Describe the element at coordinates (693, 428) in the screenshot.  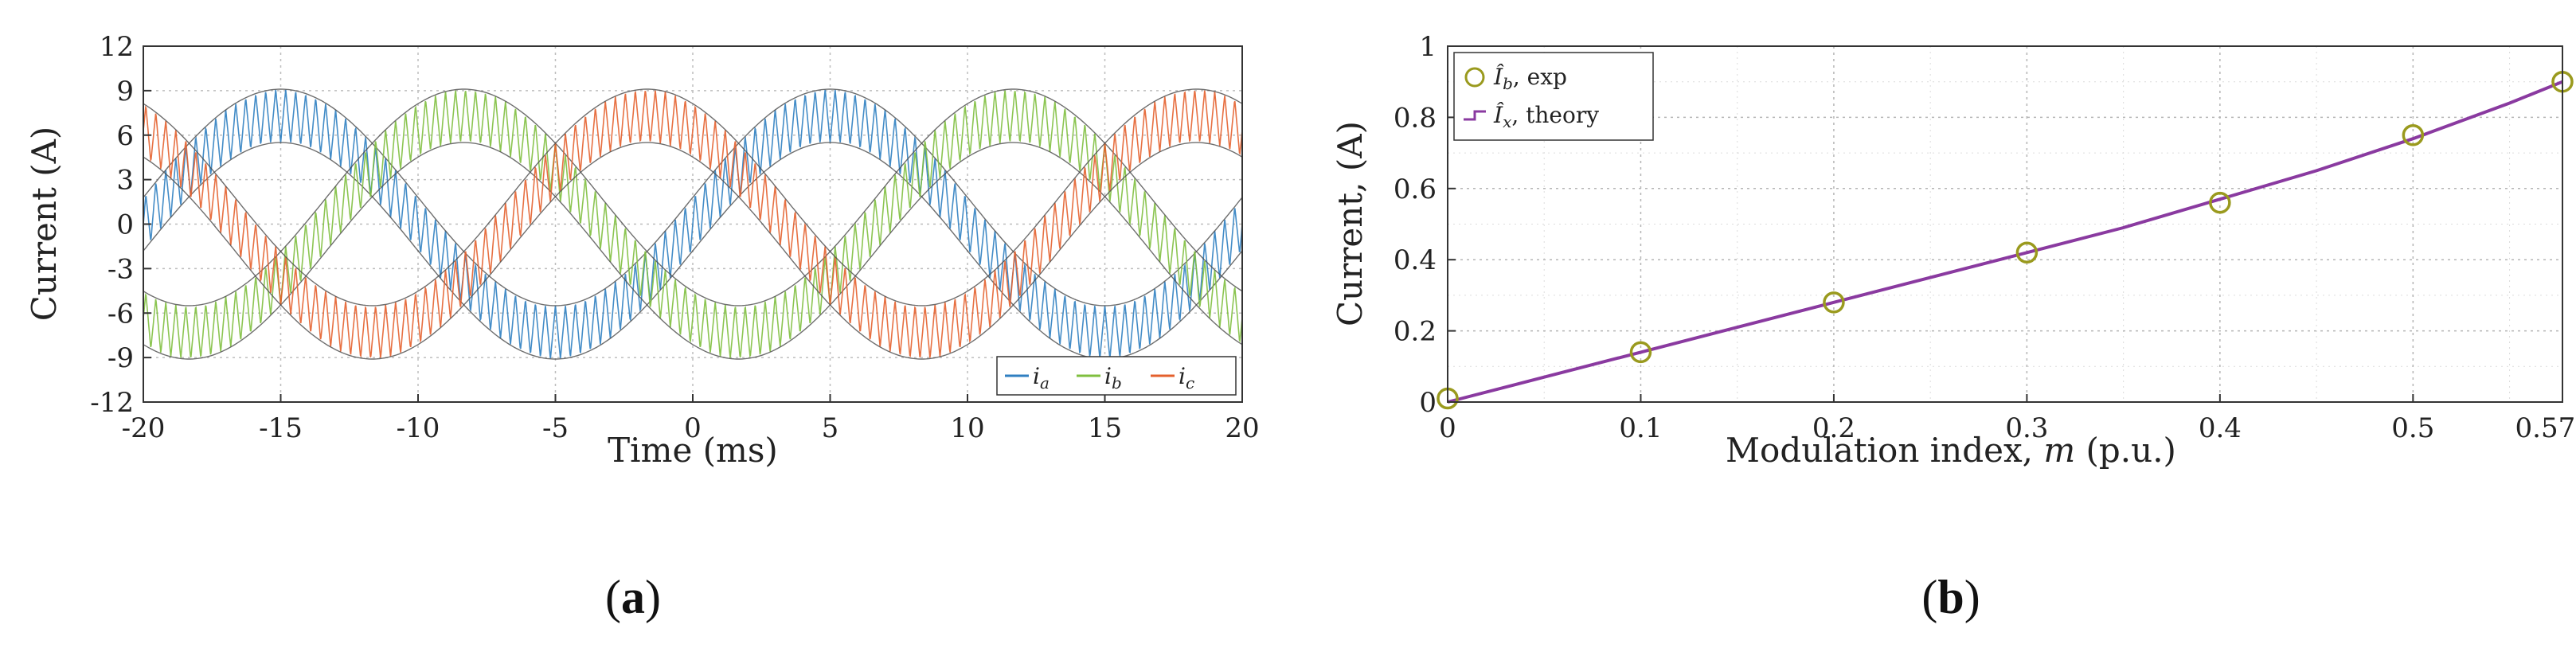
I see `plot-a-xtick-label: 0` at that location.